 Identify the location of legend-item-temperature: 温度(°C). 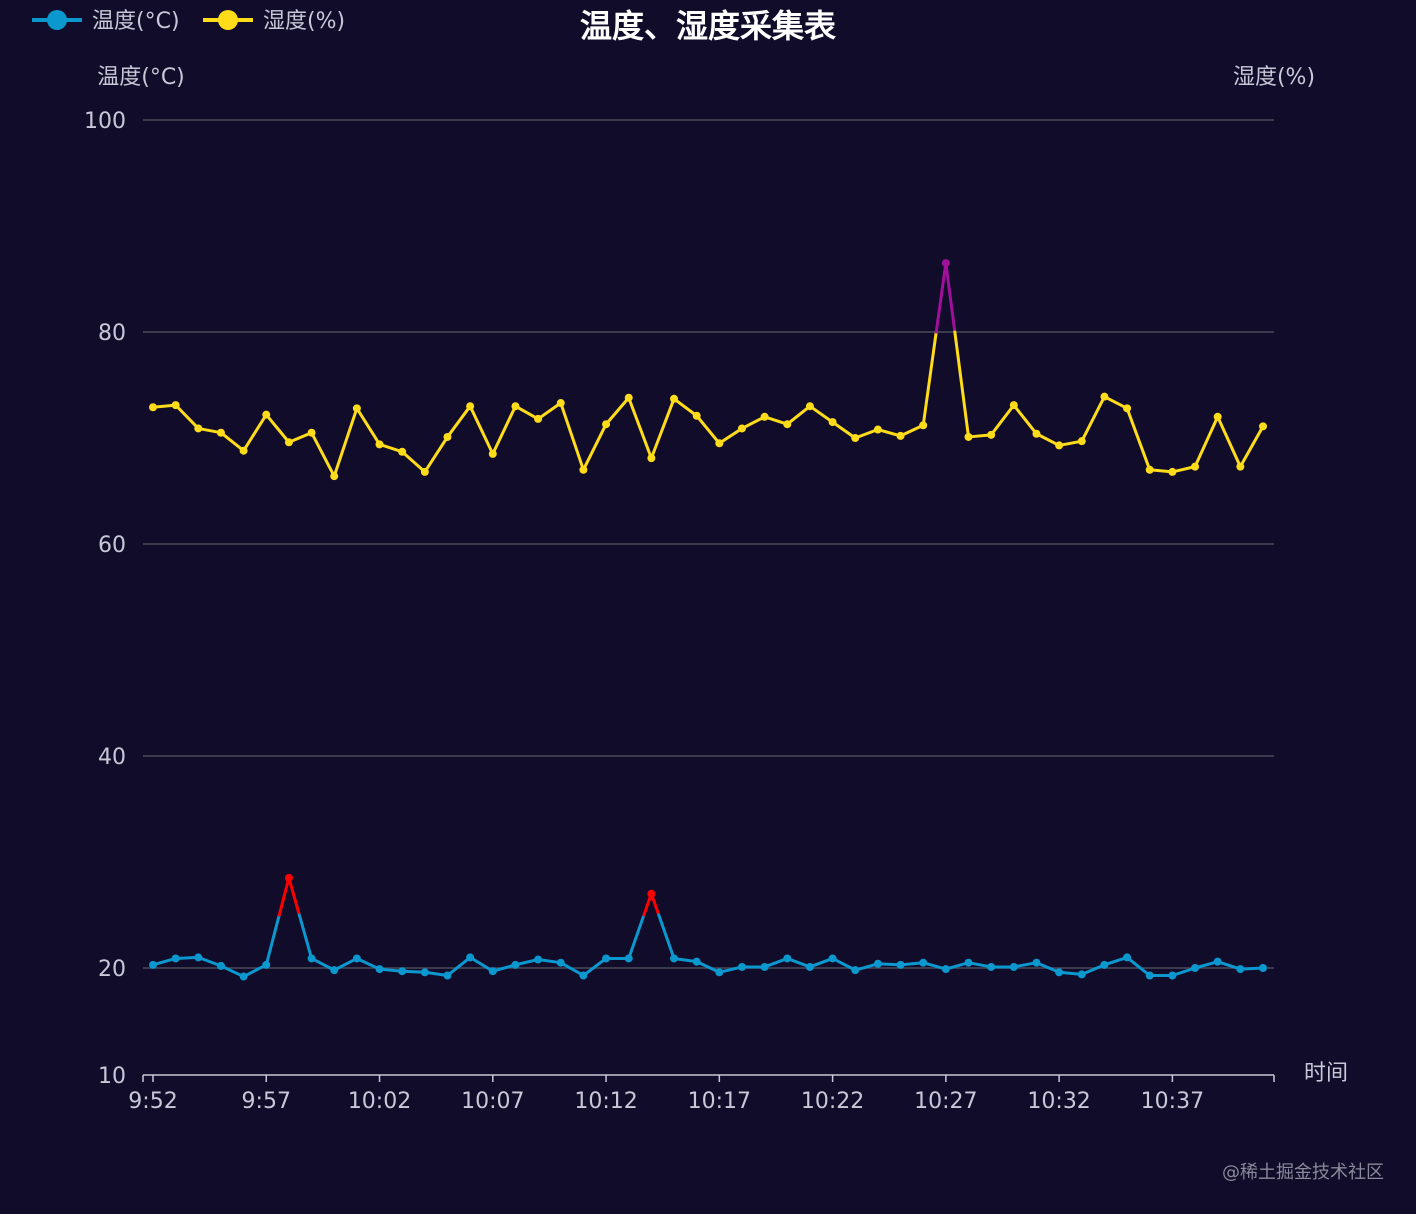
(106, 21).